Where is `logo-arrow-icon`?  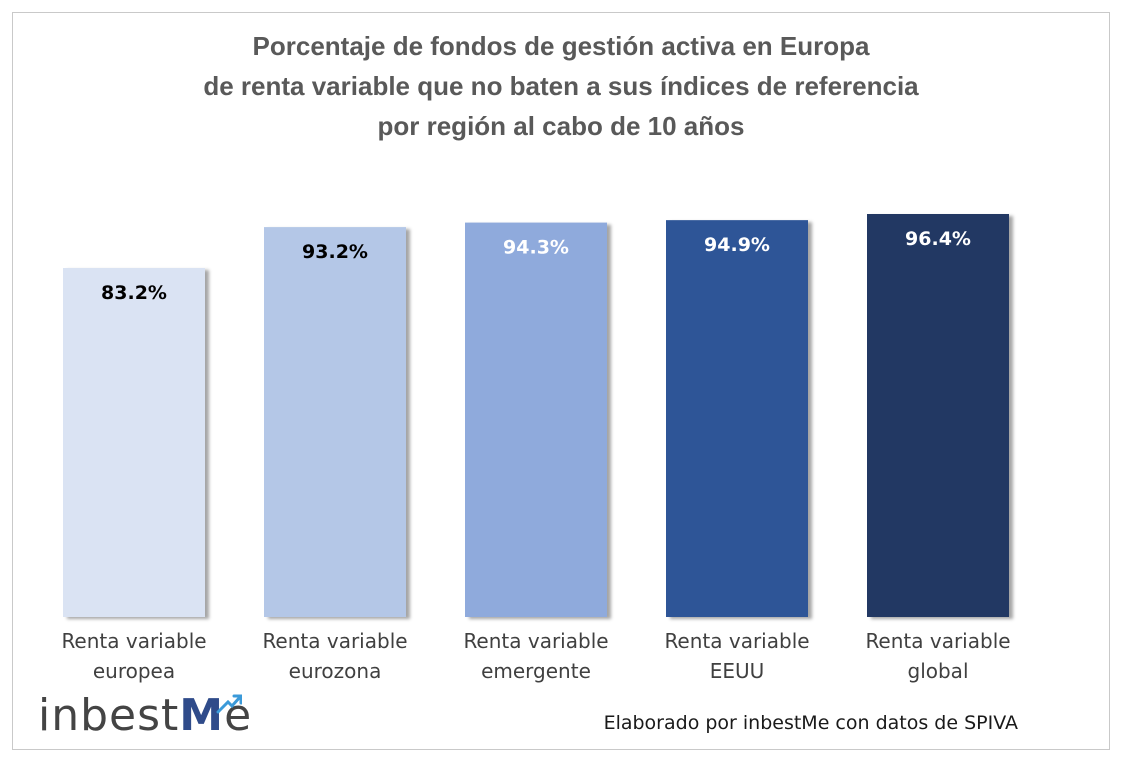
logo-arrow-icon is located at coordinates (229, 704).